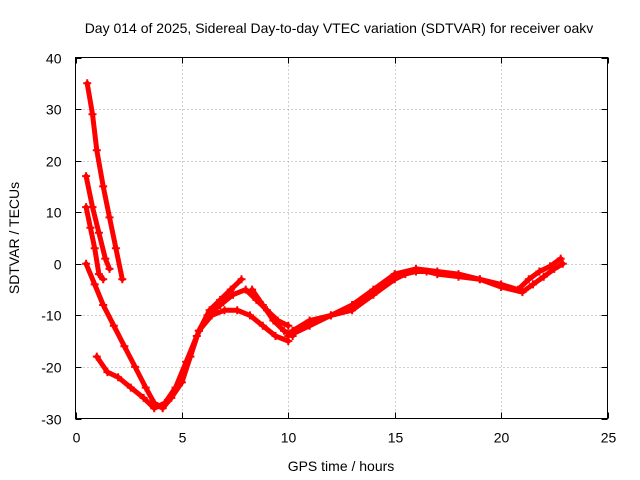  Describe the element at coordinates (54, 110) in the screenshot. I see `y-tick-label: 30` at that location.